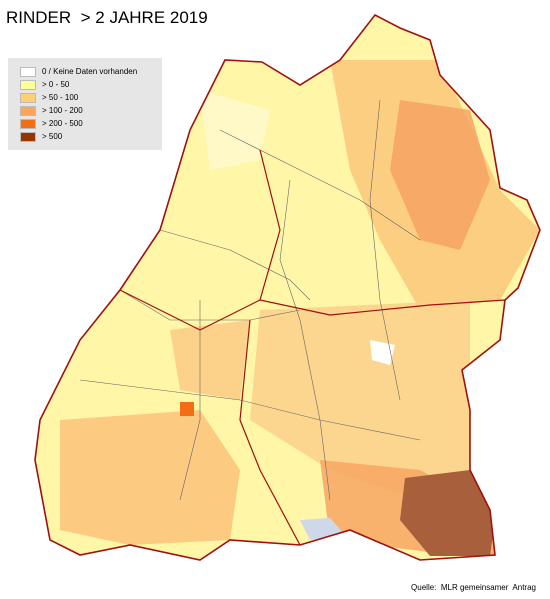 This screenshot has height=599, width=550. Describe the element at coordinates (62, 123) in the screenshot. I see `legend-label: > 200 - 500` at that location.